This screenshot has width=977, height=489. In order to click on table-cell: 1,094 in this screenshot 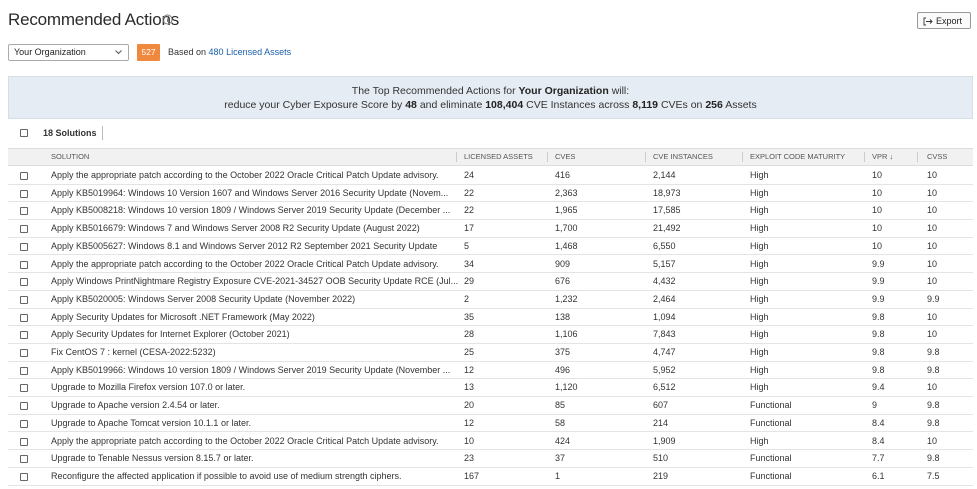, I will do `click(664, 316)`.